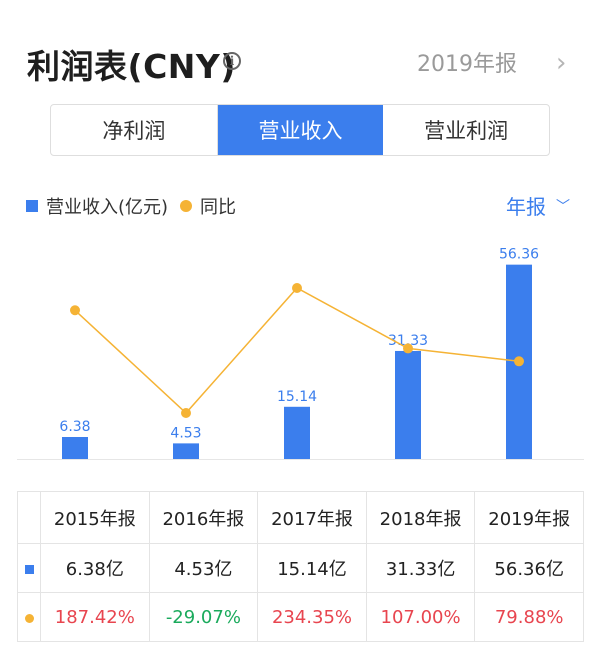  What do you see at coordinates (519, 255) in the screenshot?
I see `bar-value-label: 56.36` at bounding box center [519, 255].